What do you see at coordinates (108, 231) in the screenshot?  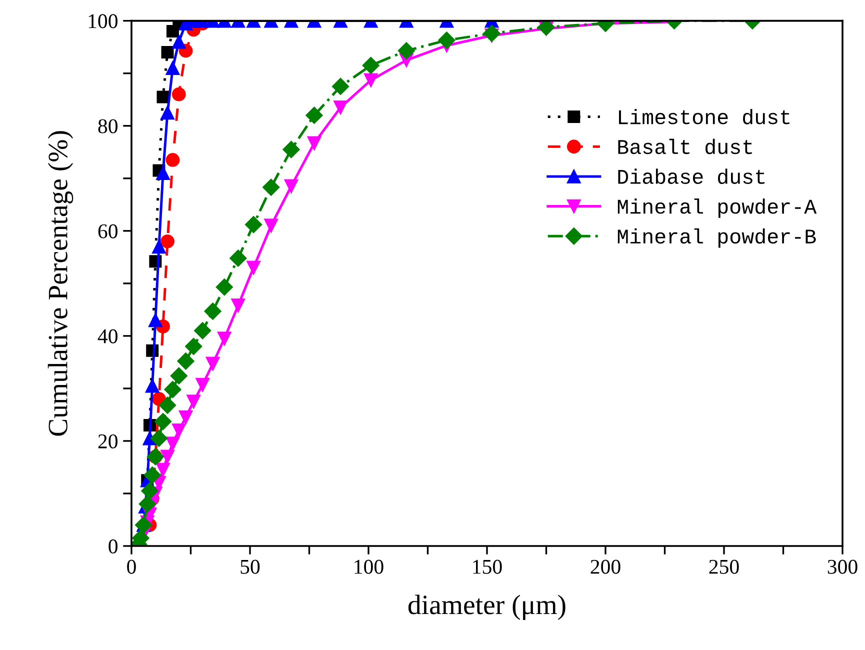 I see `y-tick-label: 60` at bounding box center [108, 231].